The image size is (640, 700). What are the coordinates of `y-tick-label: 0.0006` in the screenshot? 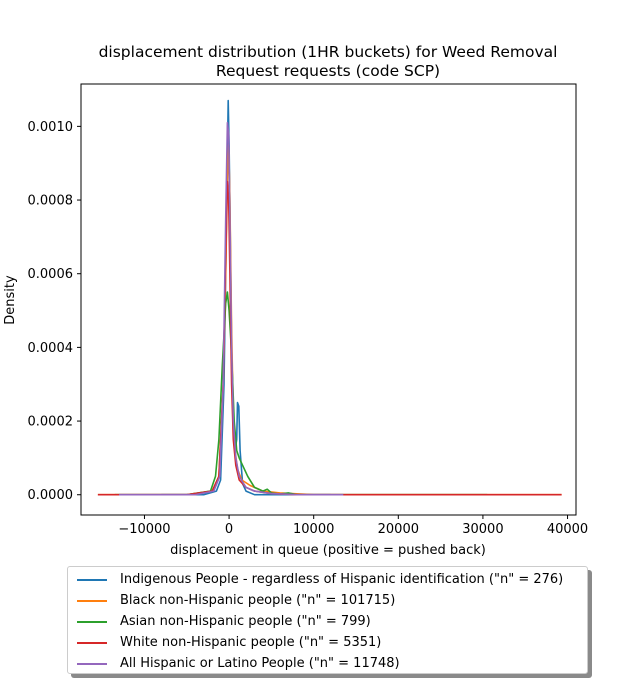 It's located at (51, 274).